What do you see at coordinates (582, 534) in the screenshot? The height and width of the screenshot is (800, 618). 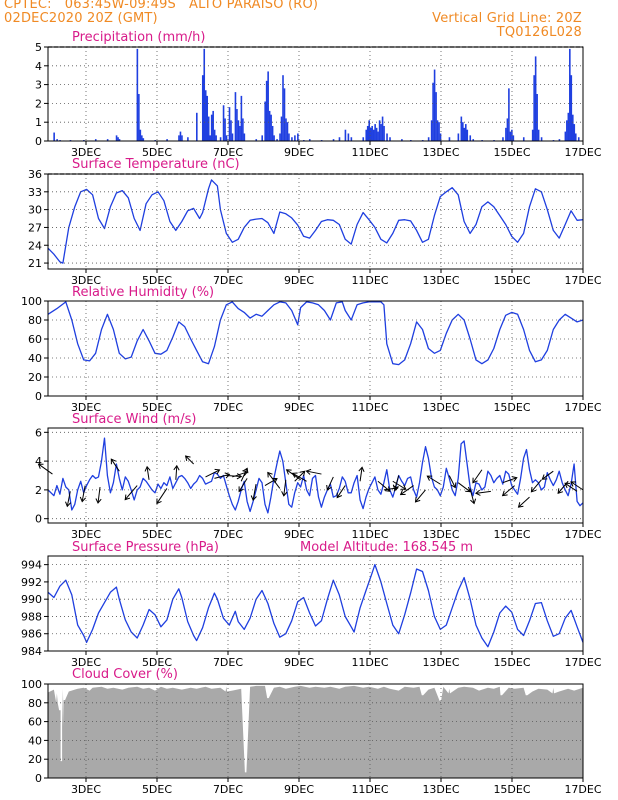 I see `wind-x-tick-label: 17DEC` at bounding box center [582, 534].